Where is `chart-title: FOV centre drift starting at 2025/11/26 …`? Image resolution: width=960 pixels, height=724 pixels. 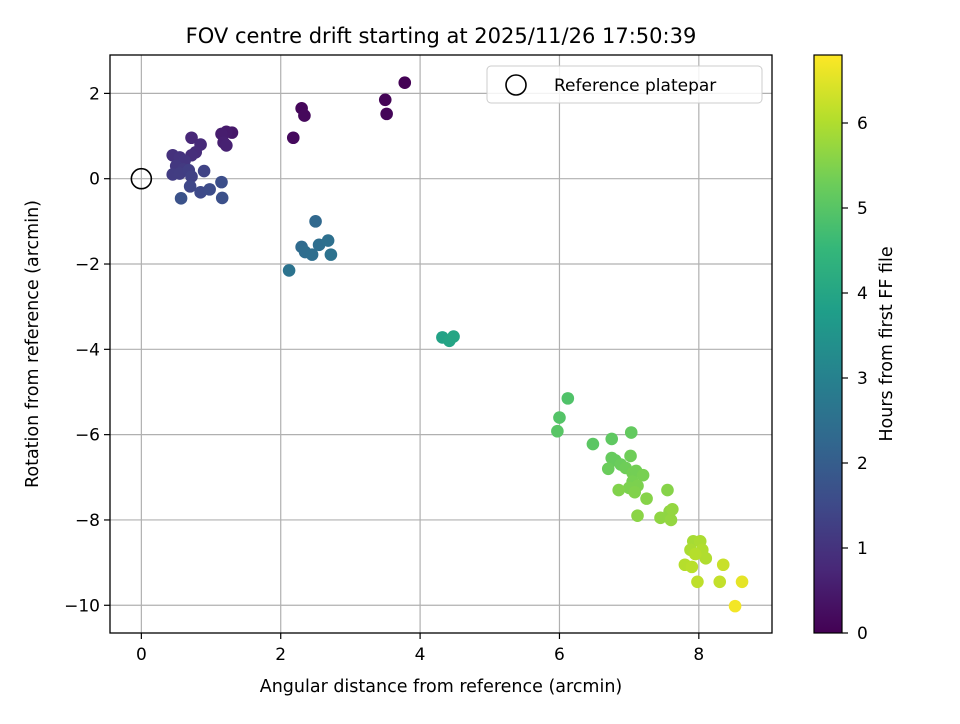
chart-title: FOV centre drift starting at 2025/11/26 … is located at coordinates (441, 36).